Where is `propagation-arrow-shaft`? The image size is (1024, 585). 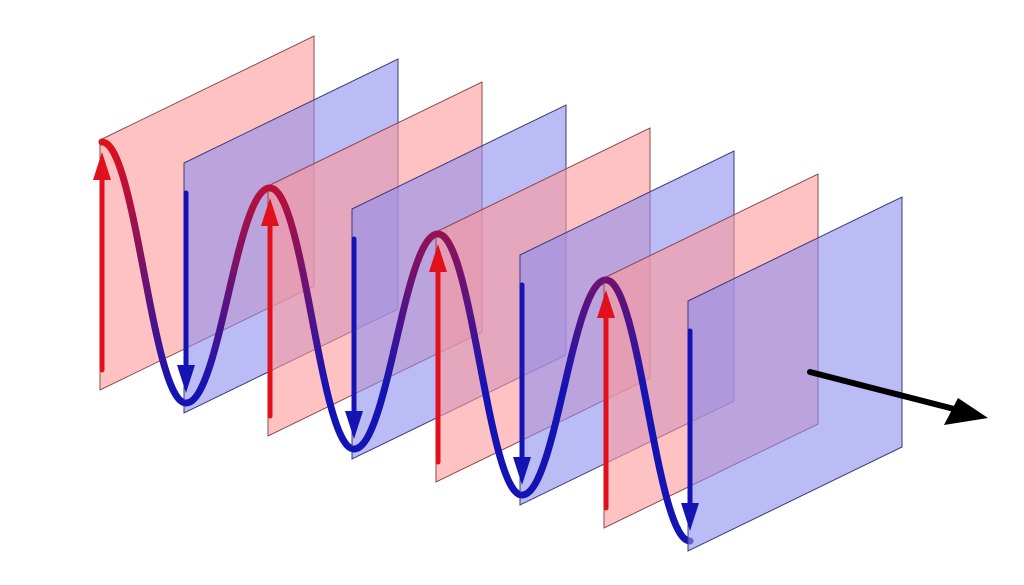
propagation-arrow-shaft is located at coordinates (884, 391).